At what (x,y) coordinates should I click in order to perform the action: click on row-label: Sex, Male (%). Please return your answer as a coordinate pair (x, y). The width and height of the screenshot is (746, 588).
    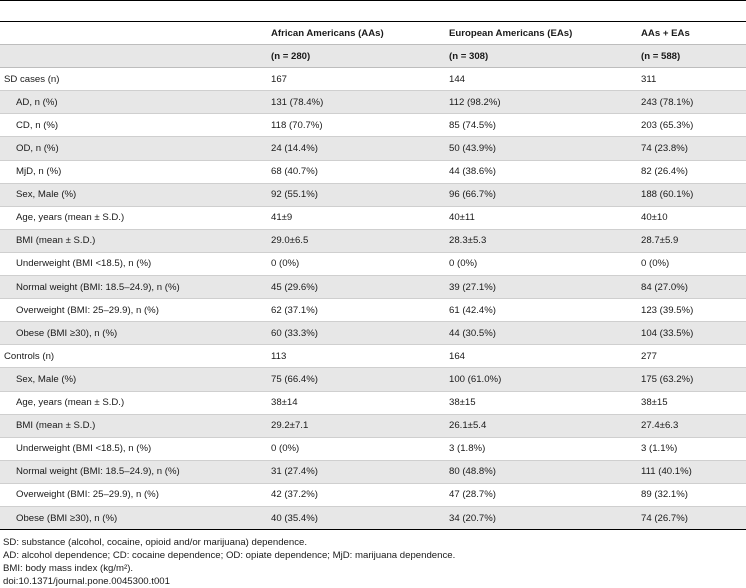
    Looking at the image, I should click on (135, 195).